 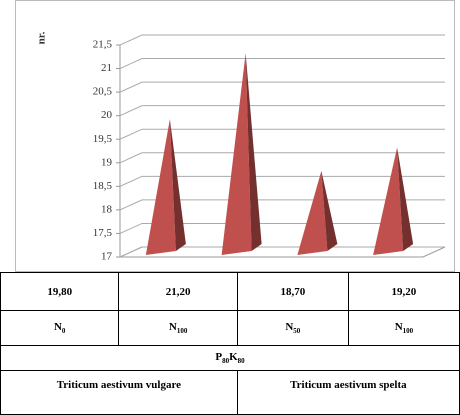 What do you see at coordinates (103, 186) in the screenshot?
I see `y-tick-label: 18,5` at bounding box center [103, 186].